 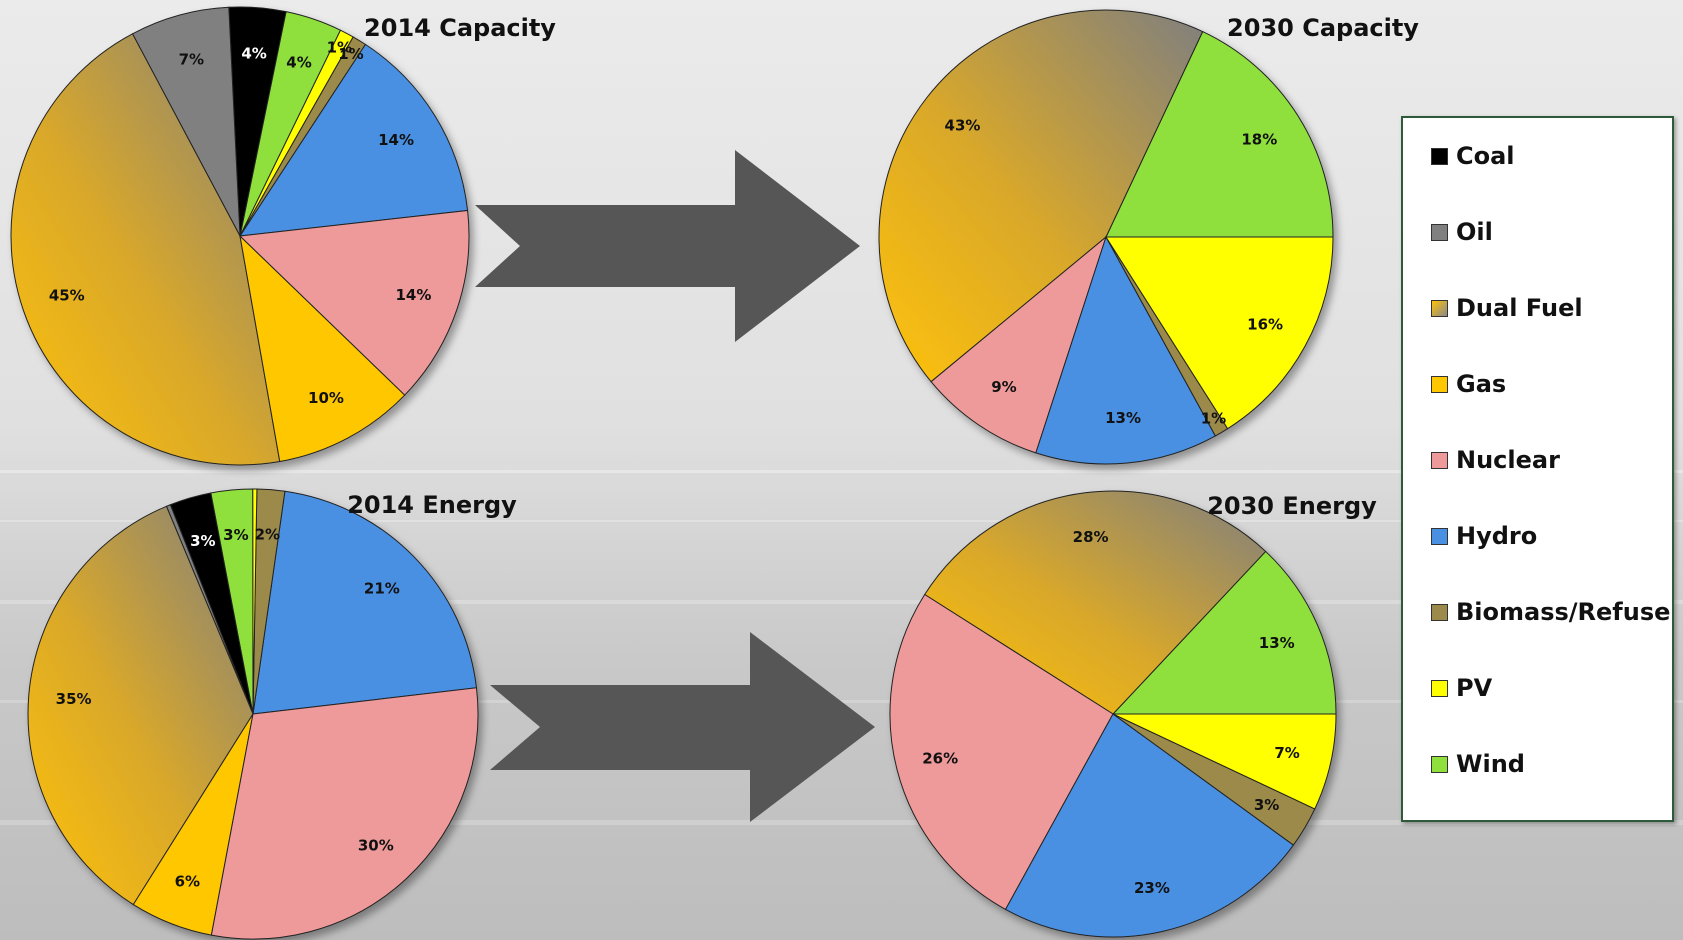 What do you see at coordinates (1003, 387) in the screenshot?
I see `pie-slice-label: 9%` at bounding box center [1003, 387].